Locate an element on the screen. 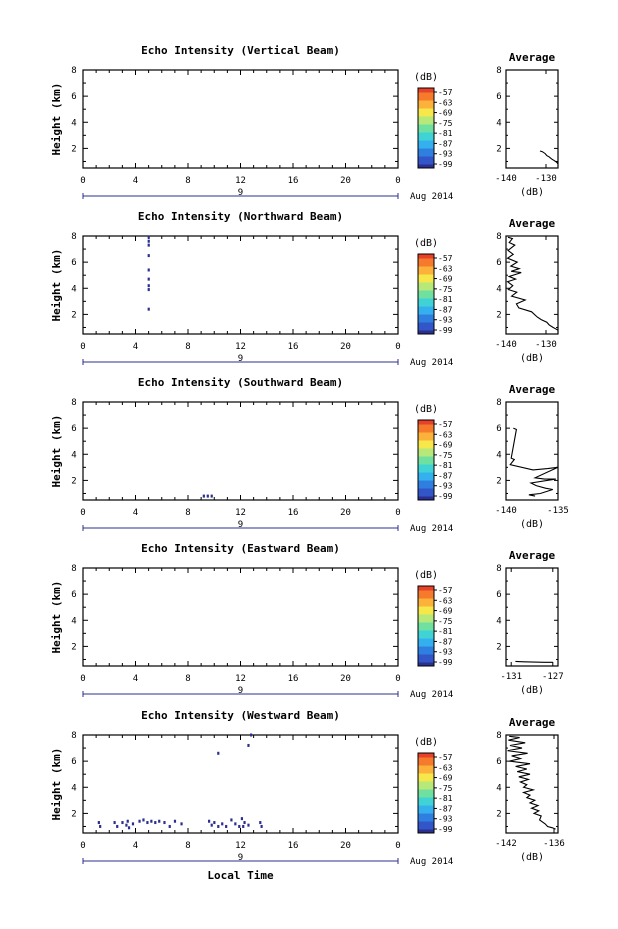 The height and width of the screenshot is (929, 618). average-y-tick-label: 4 is located at coordinates (498, 621).